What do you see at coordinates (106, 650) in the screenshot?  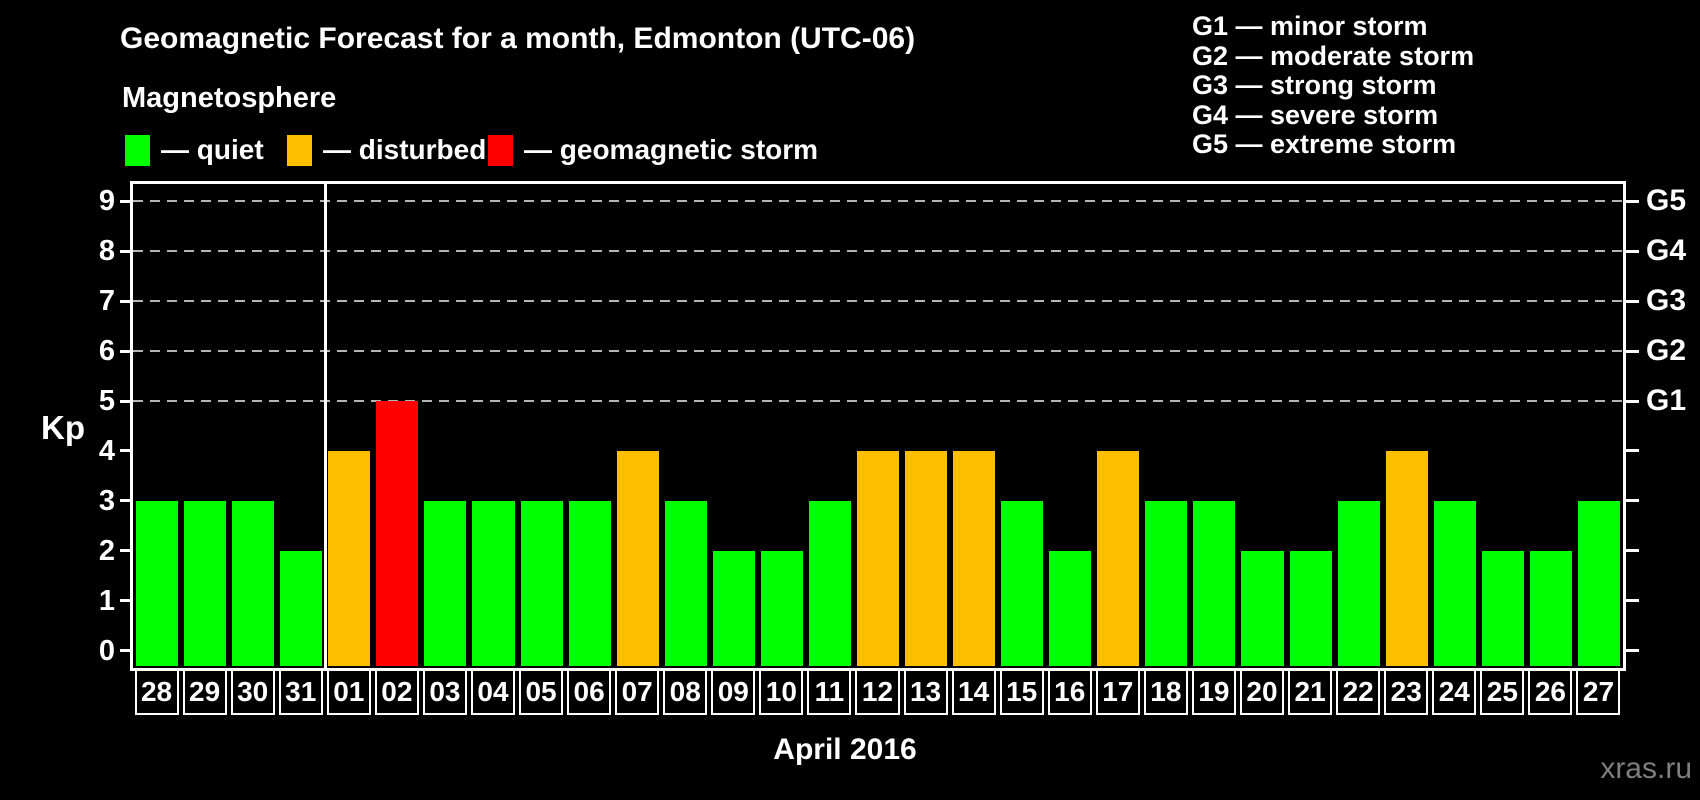 I see `y-axis-tick-label: 0` at bounding box center [106, 650].